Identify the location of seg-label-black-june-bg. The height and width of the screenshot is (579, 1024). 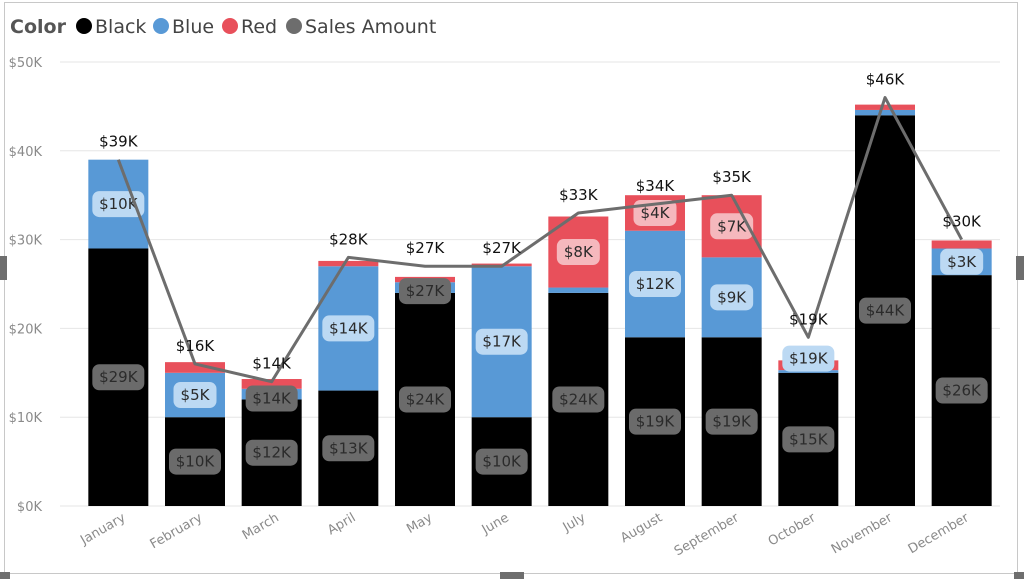
(501, 461).